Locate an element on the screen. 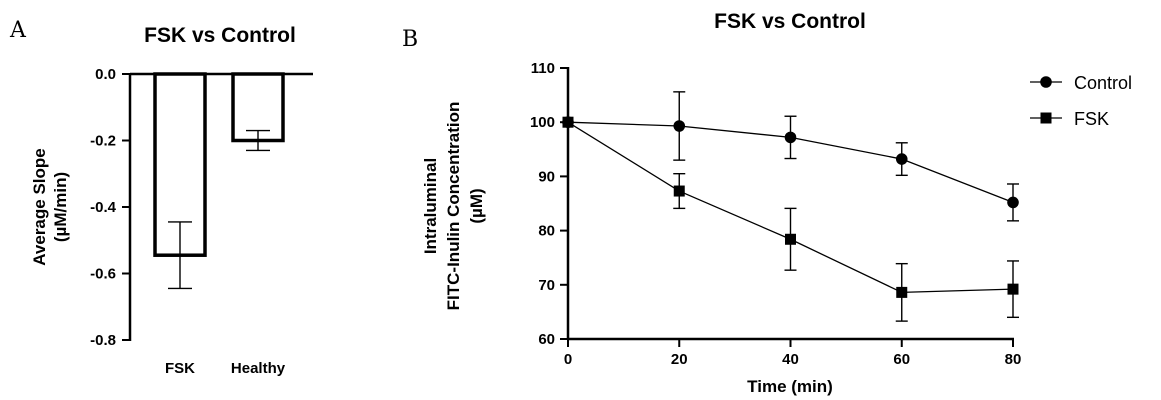 Image resolution: width=1161 pixels, height=400 pixels. panel-b-y-axis-label-line3: (µM) is located at coordinates (476, 205).